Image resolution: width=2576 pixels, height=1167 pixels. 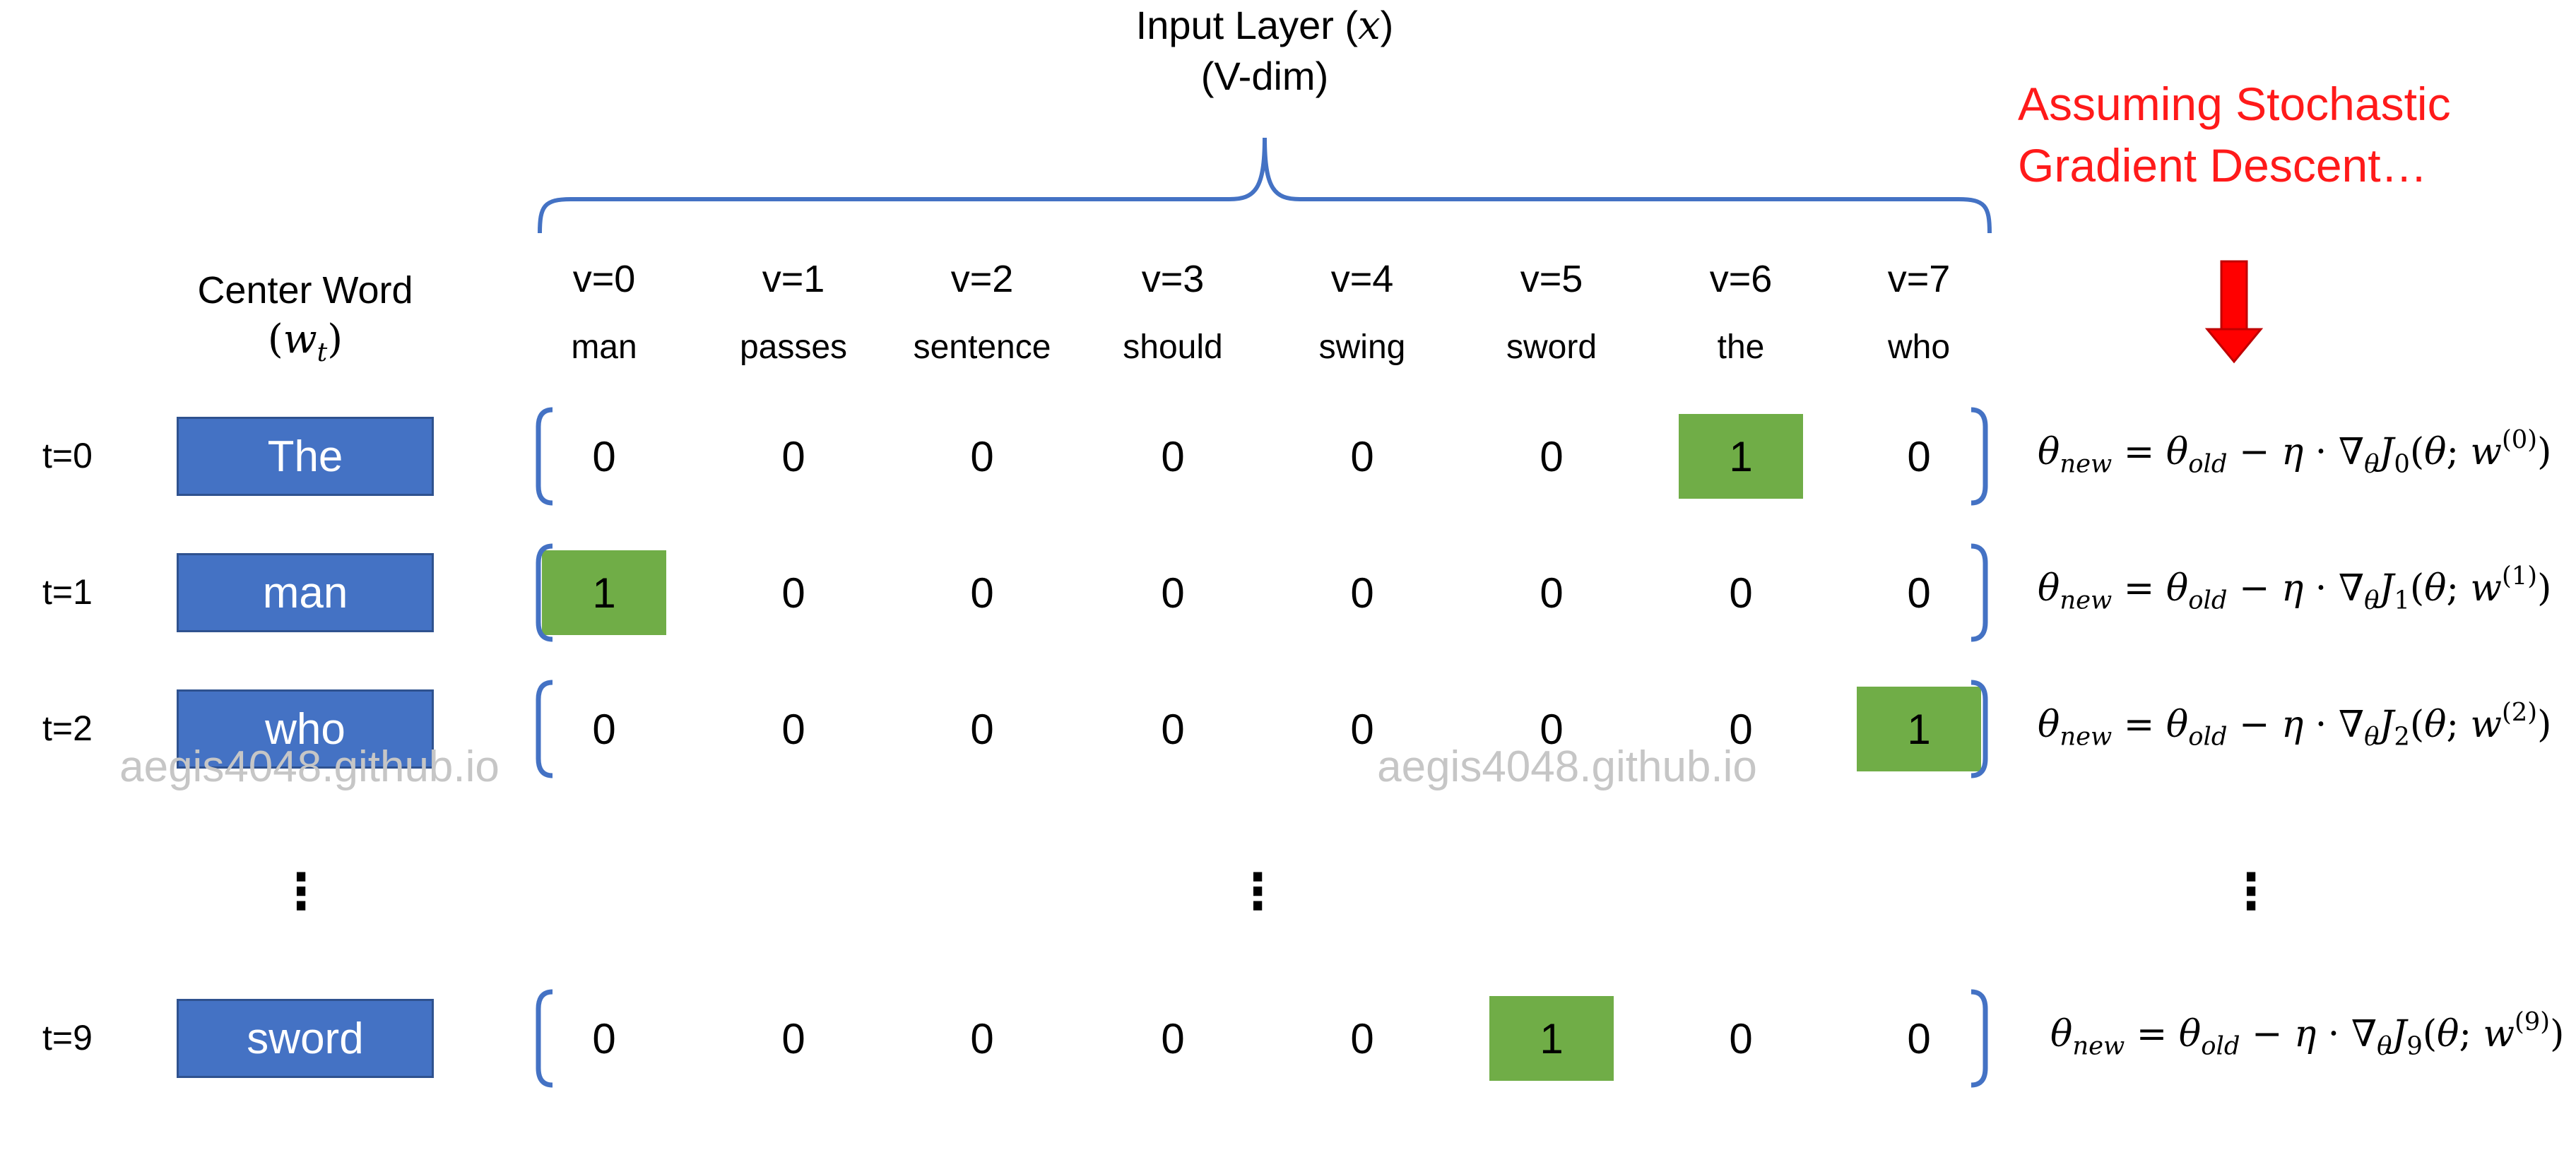 I want to click on vocab-word-6: the, so click(x=1741, y=347).